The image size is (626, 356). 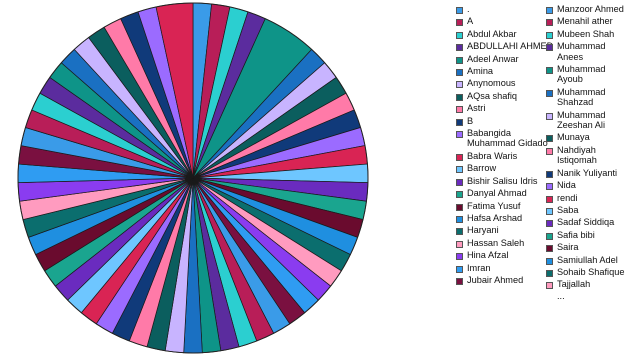 What do you see at coordinates (491, 83) in the screenshot?
I see `legend-label: Anynomous` at bounding box center [491, 83].